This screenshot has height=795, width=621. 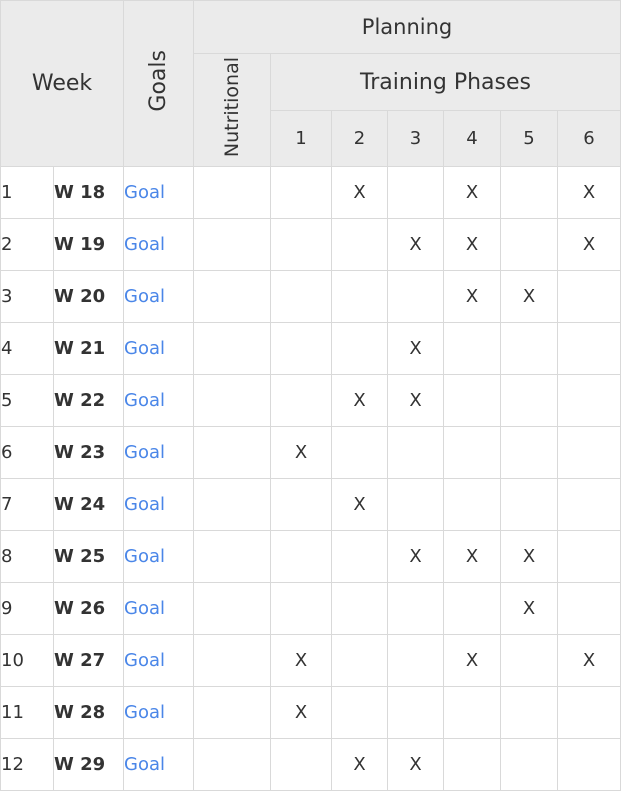 I want to click on phase-number-header: 5, so click(x=529, y=138).